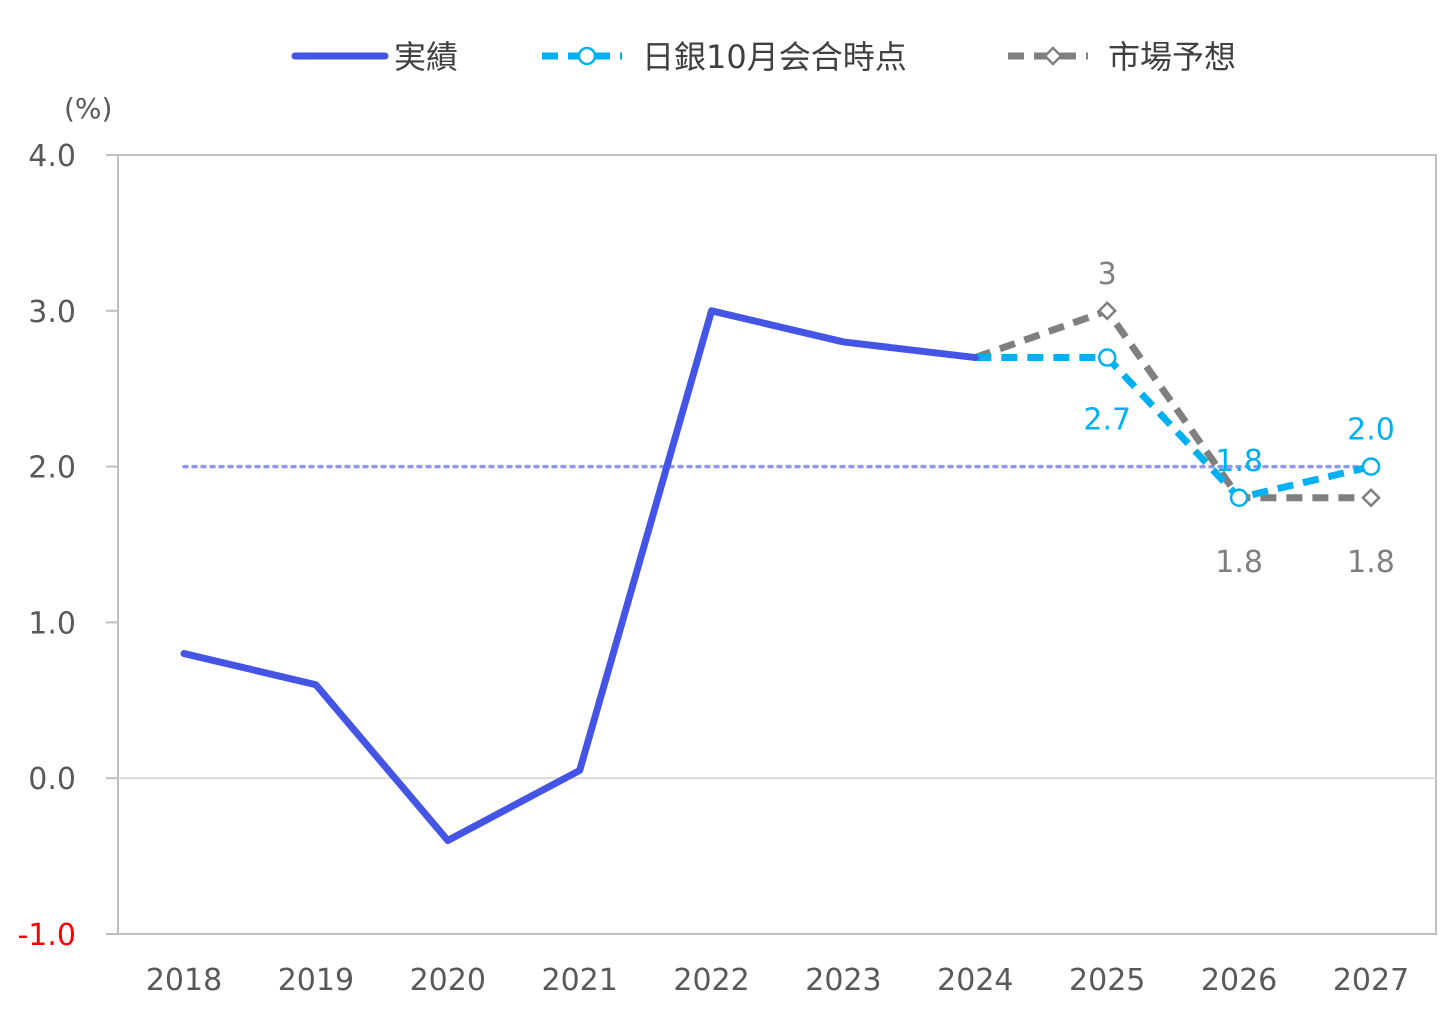  Describe the element at coordinates (843, 980) in the screenshot. I see `x-tick-label: 2023` at that location.